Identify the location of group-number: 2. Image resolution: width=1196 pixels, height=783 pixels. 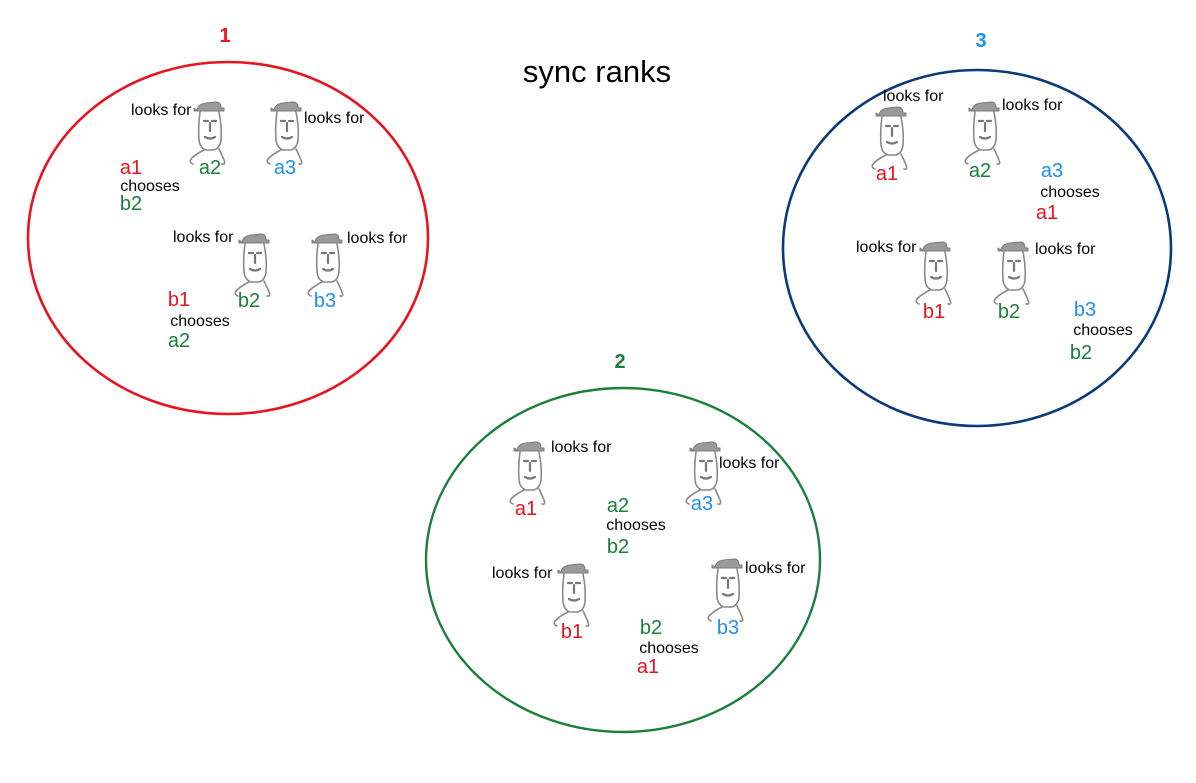
(619, 362).